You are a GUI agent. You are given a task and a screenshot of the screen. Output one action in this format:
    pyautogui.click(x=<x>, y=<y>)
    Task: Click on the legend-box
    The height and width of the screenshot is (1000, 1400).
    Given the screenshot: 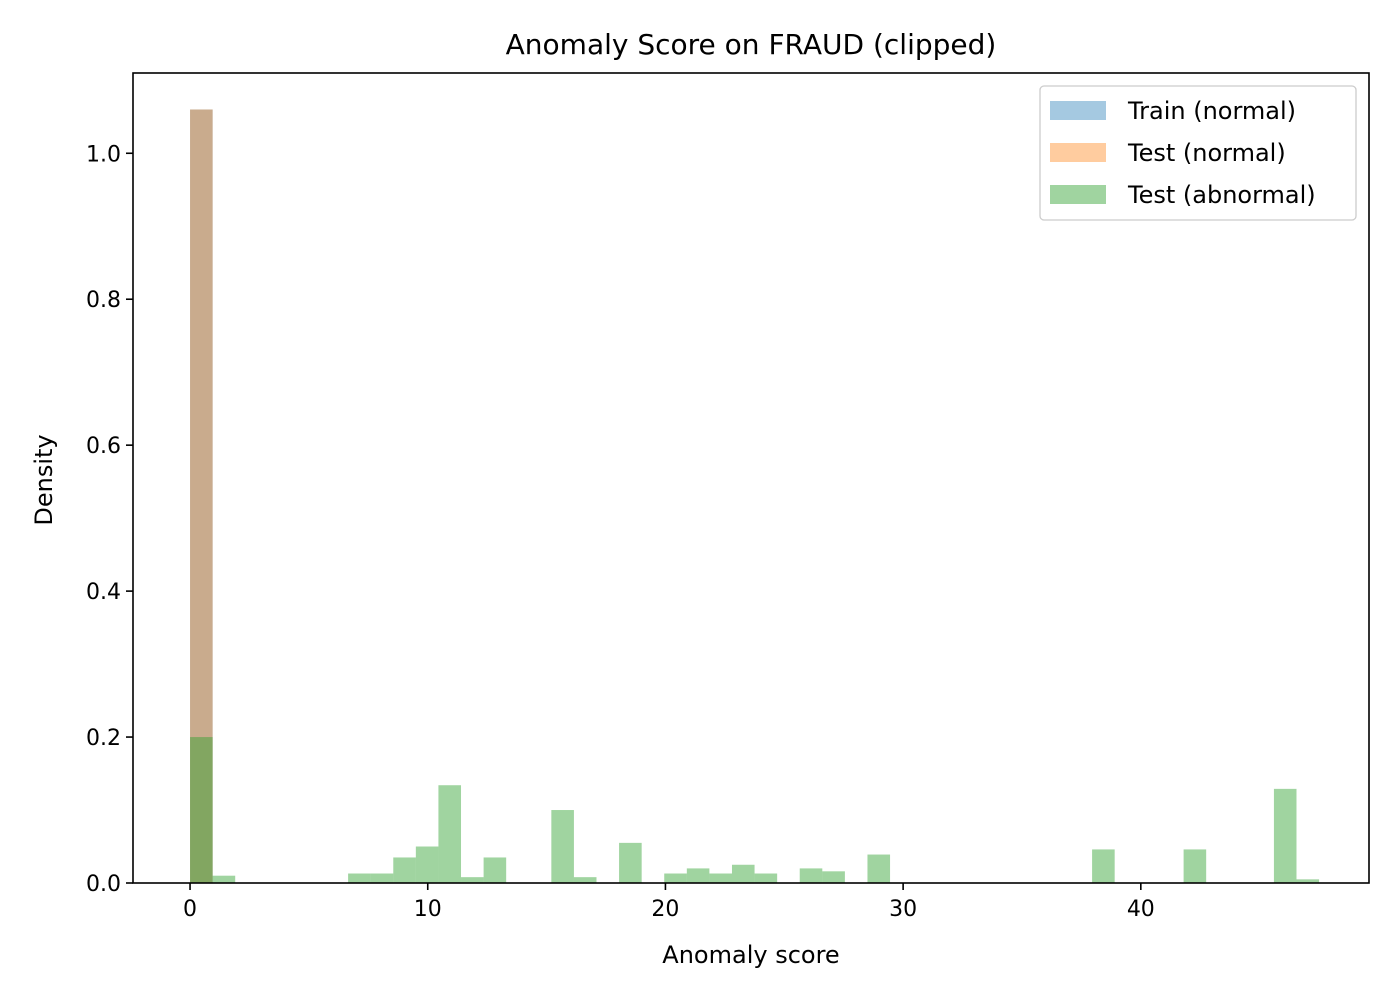 What is the action you would take?
    pyautogui.click(x=1198, y=153)
    